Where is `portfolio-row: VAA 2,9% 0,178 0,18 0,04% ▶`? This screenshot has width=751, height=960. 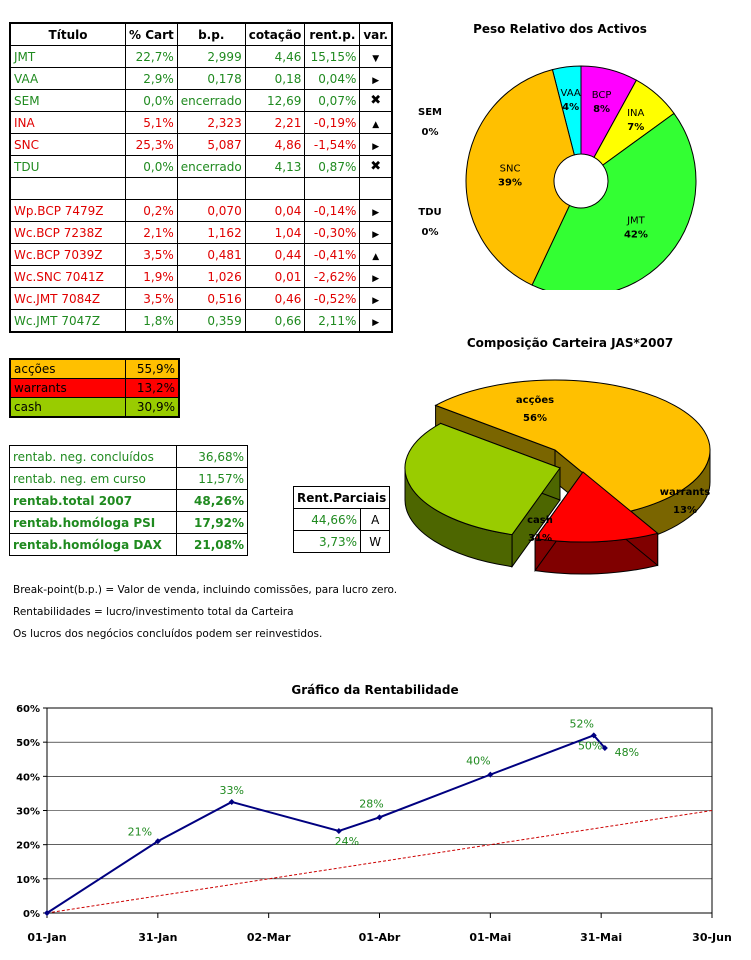 portfolio-row: VAA 2,9% 0,178 0,18 0,04% ▶ is located at coordinates (201, 78).